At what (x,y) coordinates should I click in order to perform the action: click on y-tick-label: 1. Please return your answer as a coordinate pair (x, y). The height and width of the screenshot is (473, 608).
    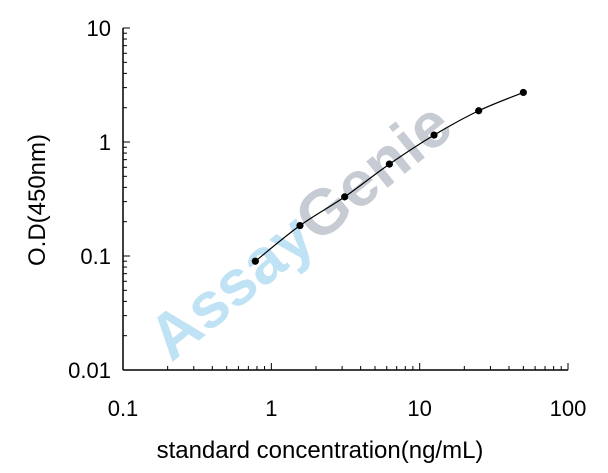
    Looking at the image, I should click on (105, 142).